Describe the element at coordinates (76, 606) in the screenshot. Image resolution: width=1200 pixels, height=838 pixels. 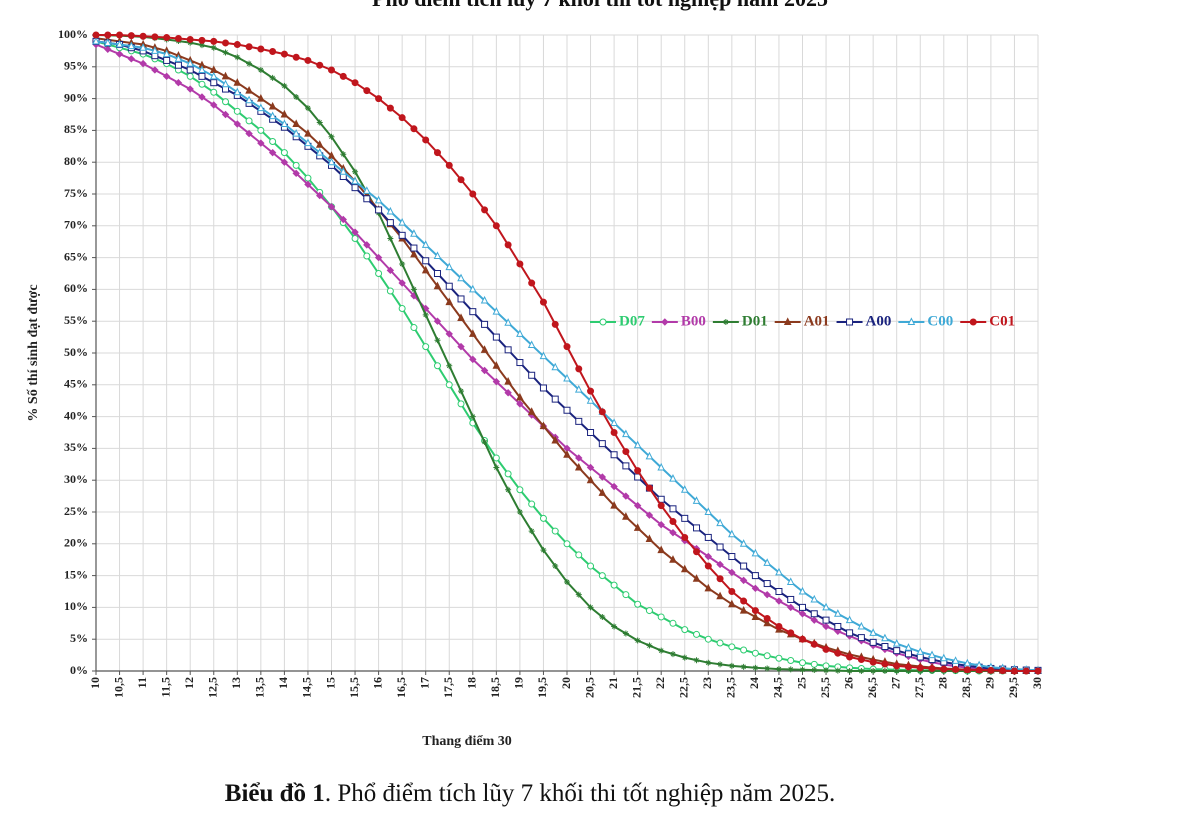
I see `y-tick-label: 10%` at that location.